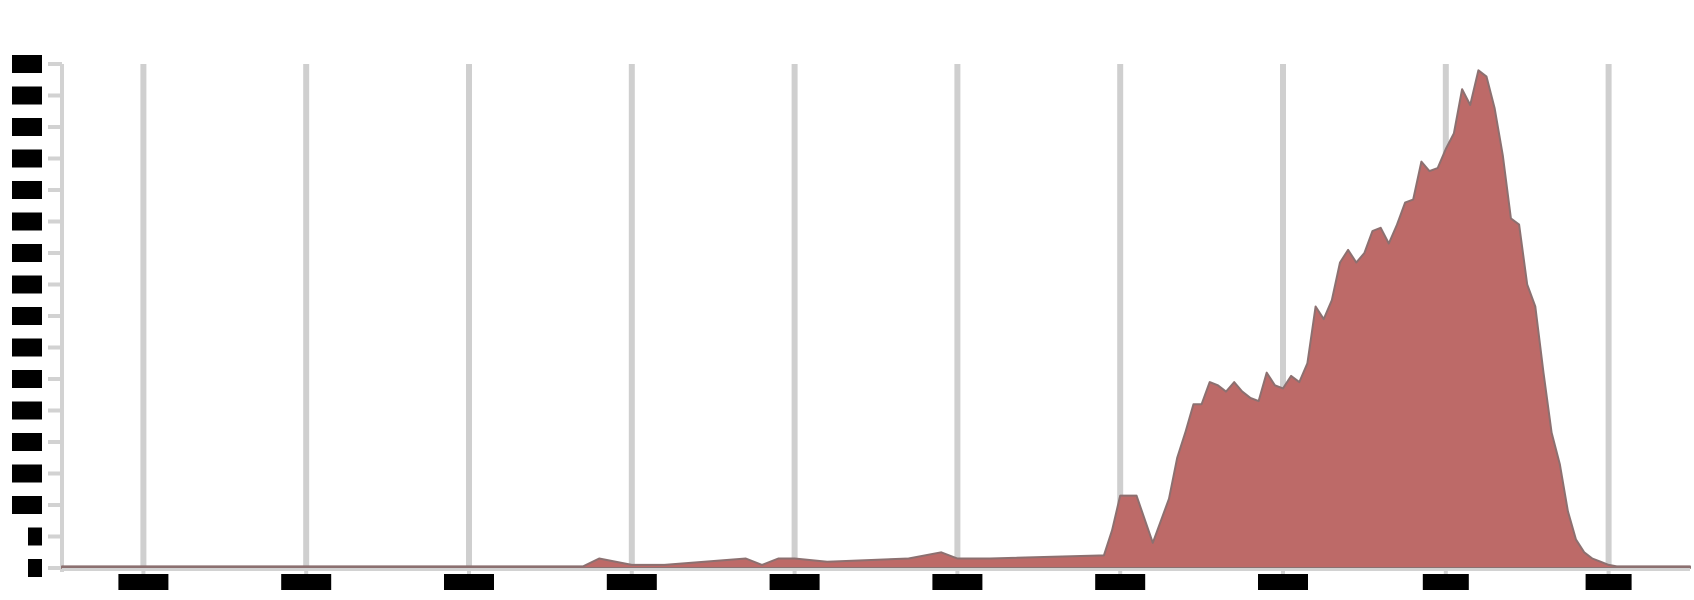  I want to click on x-axis, so click(876, 579).